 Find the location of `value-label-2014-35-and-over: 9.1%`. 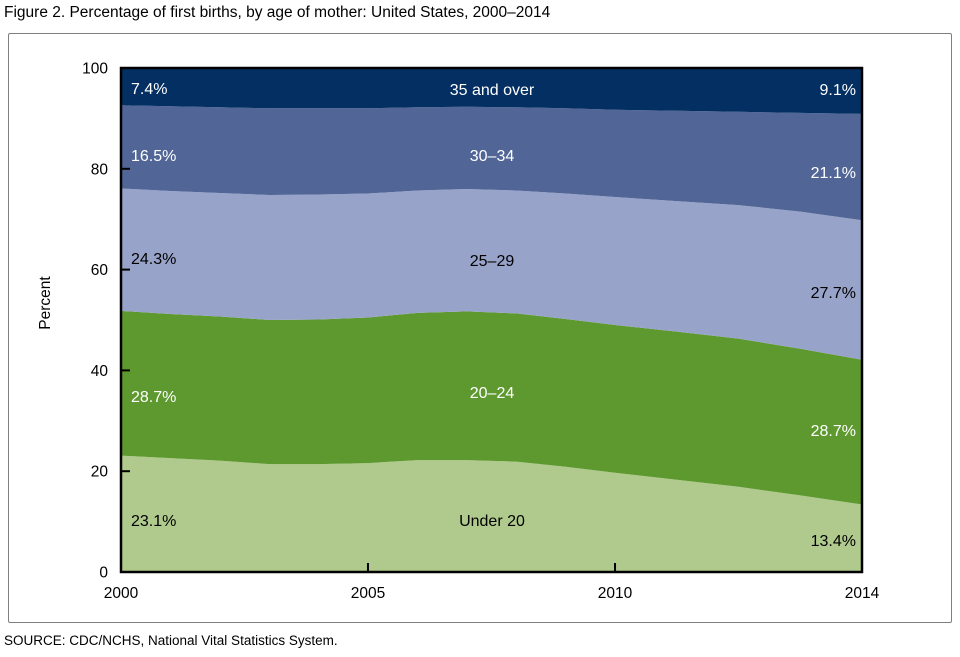

value-label-2014-35-and-over: 9.1% is located at coordinates (838, 90).